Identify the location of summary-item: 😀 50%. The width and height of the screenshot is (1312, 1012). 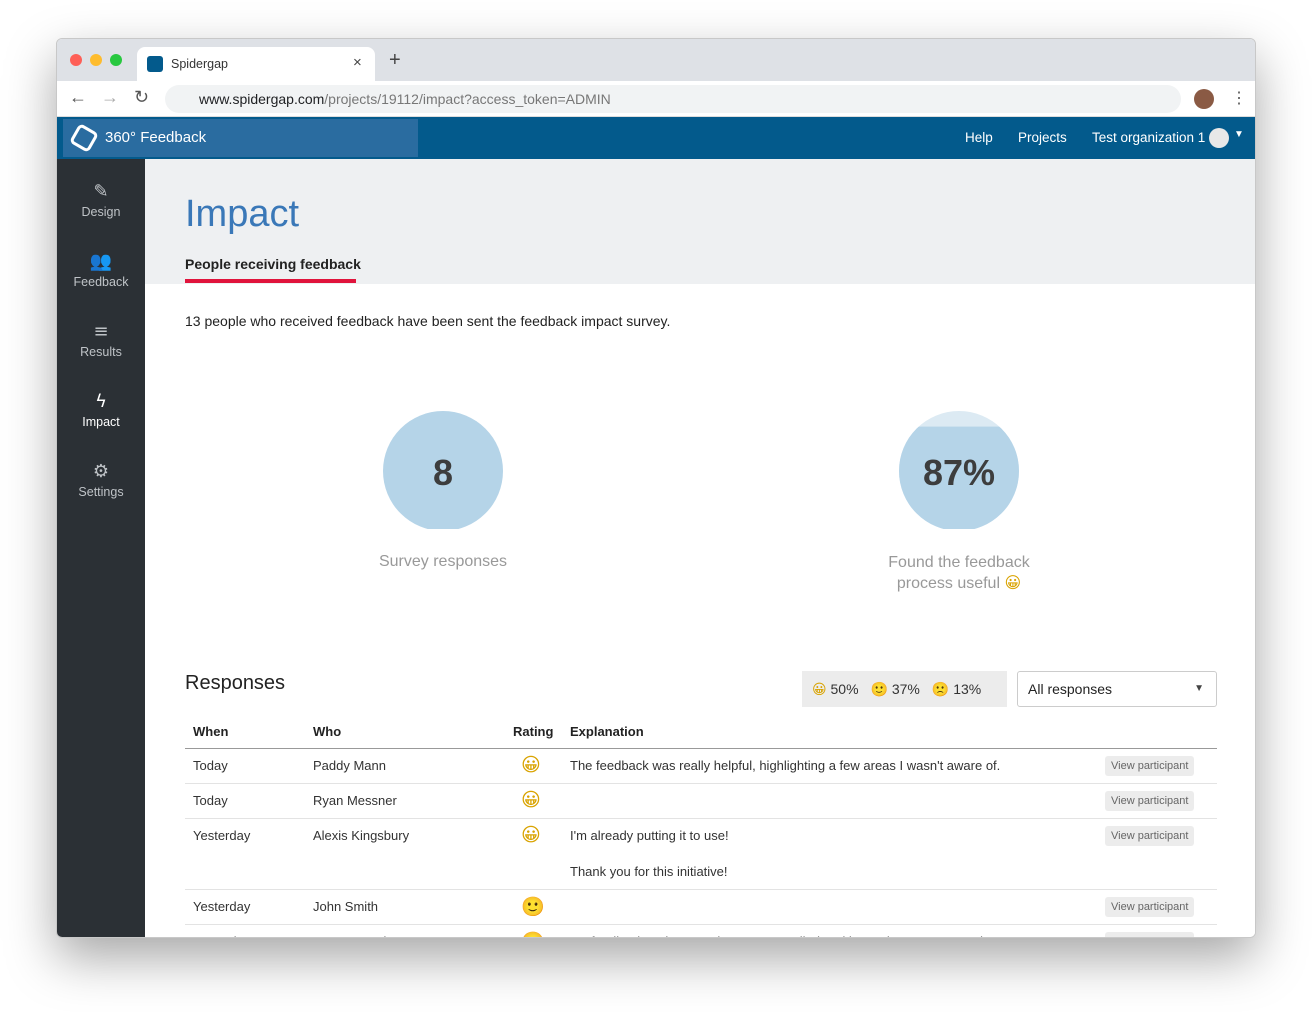
(835, 689).